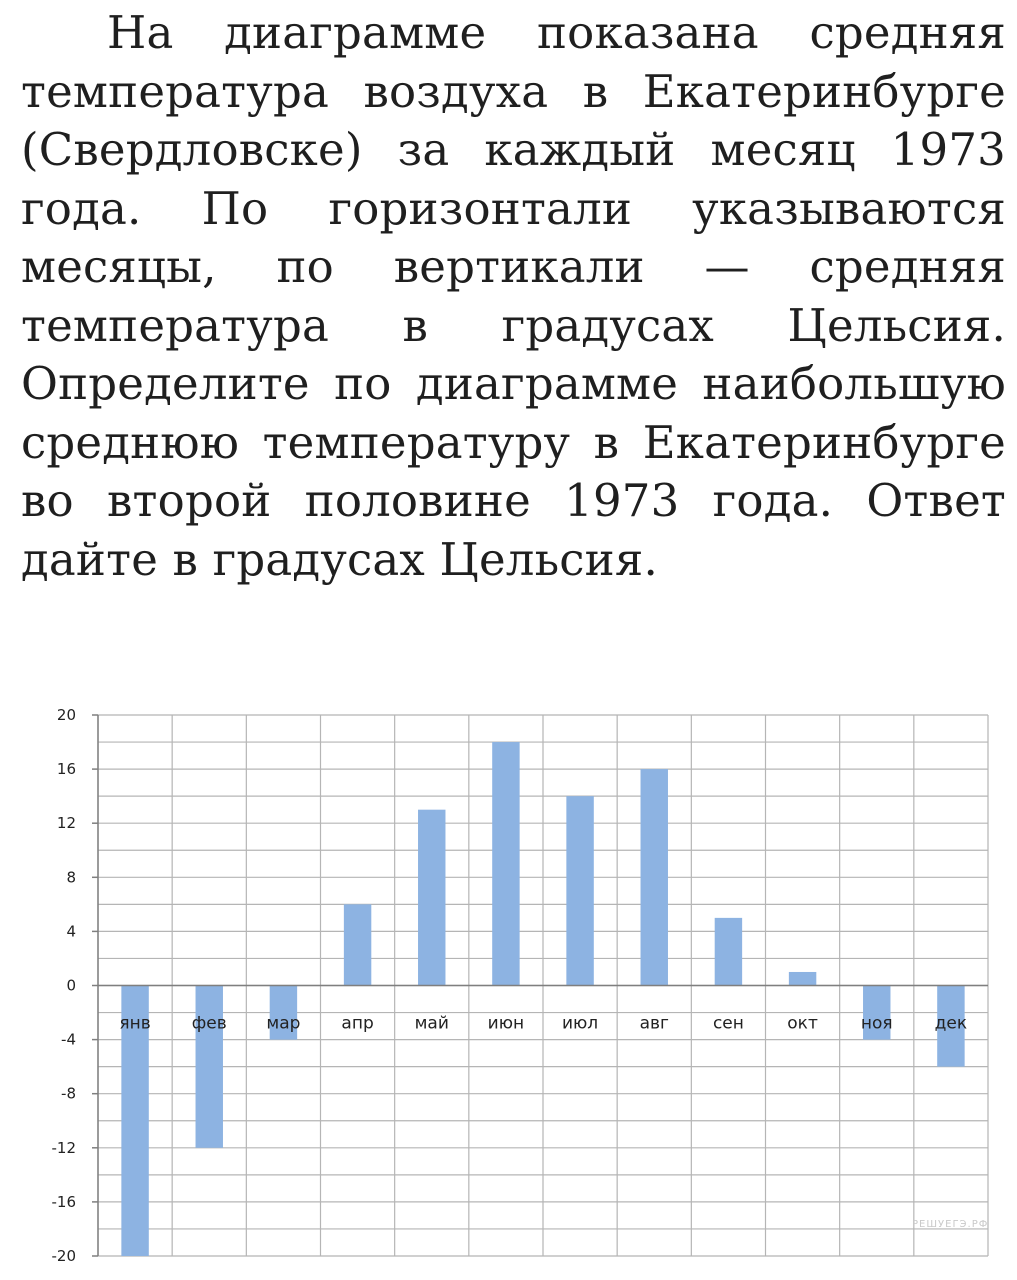  Describe the element at coordinates (64, 1256) in the screenshot. I see `y-tick-label: -20` at that location.